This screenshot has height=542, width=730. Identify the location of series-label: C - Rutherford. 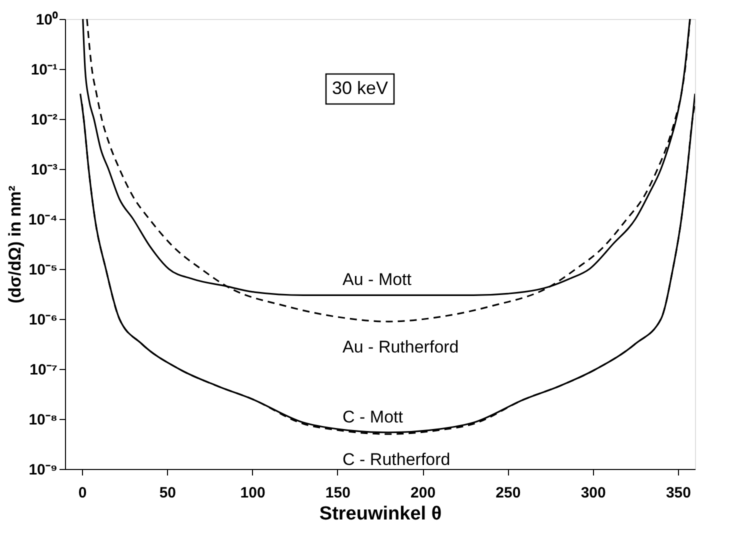
(396, 460).